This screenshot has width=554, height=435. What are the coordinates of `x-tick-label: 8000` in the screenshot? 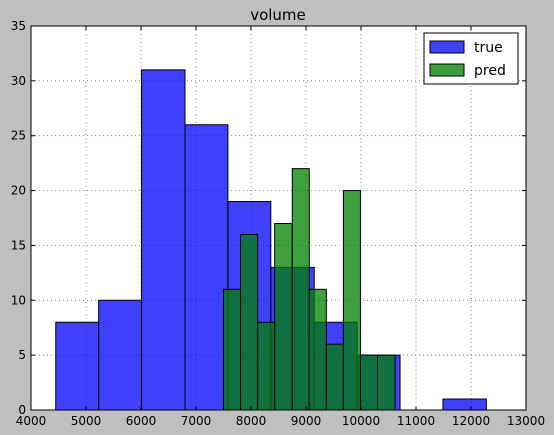 It's located at (251, 421).